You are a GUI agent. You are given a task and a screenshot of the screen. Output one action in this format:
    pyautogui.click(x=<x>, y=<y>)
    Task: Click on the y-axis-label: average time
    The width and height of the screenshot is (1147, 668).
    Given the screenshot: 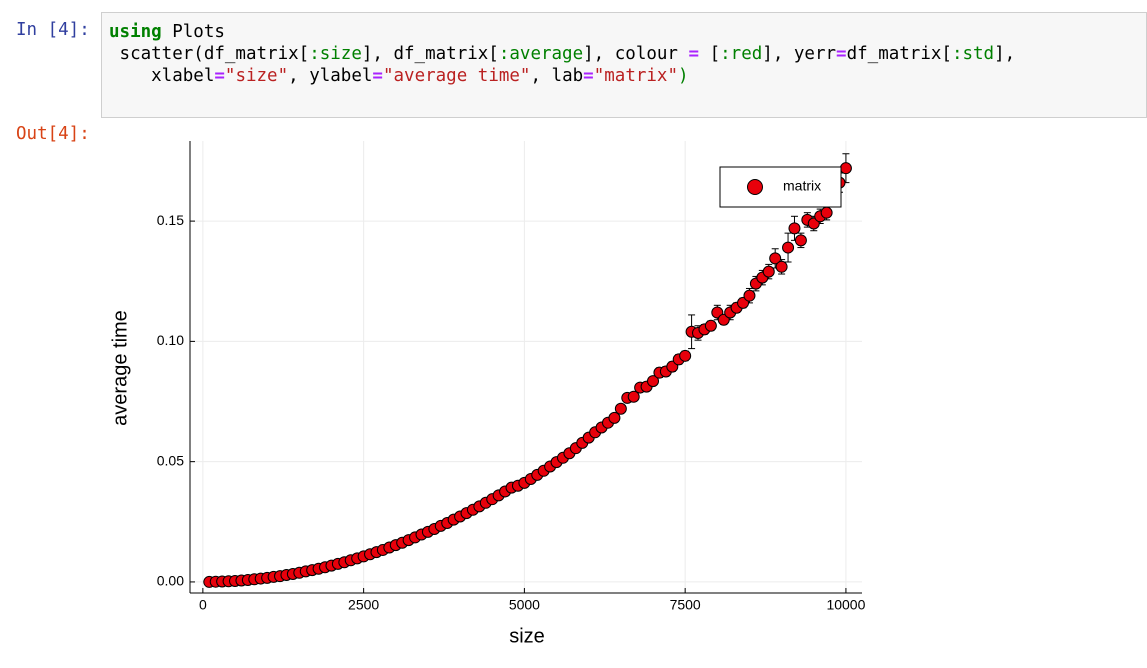 What is the action you would take?
    pyautogui.click(x=120, y=368)
    